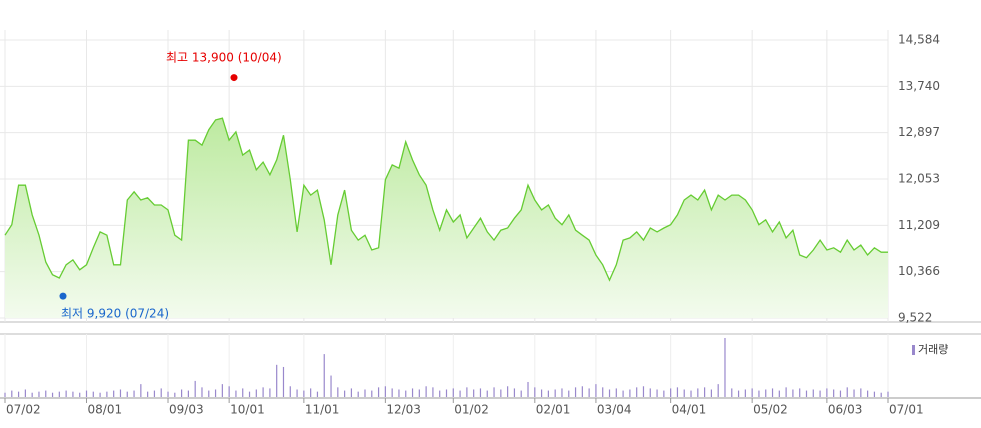  Describe the element at coordinates (919, 132) in the screenshot. I see `y-tick-label: 12,897` at that location.